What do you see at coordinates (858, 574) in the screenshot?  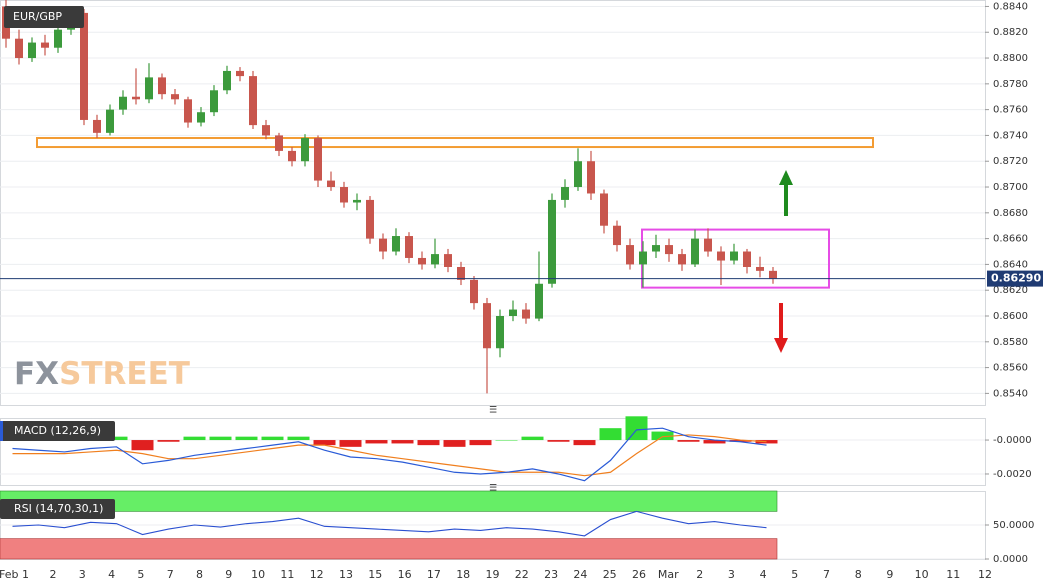 I see `x-tick-label: 8` at bounding box center [858, 574].